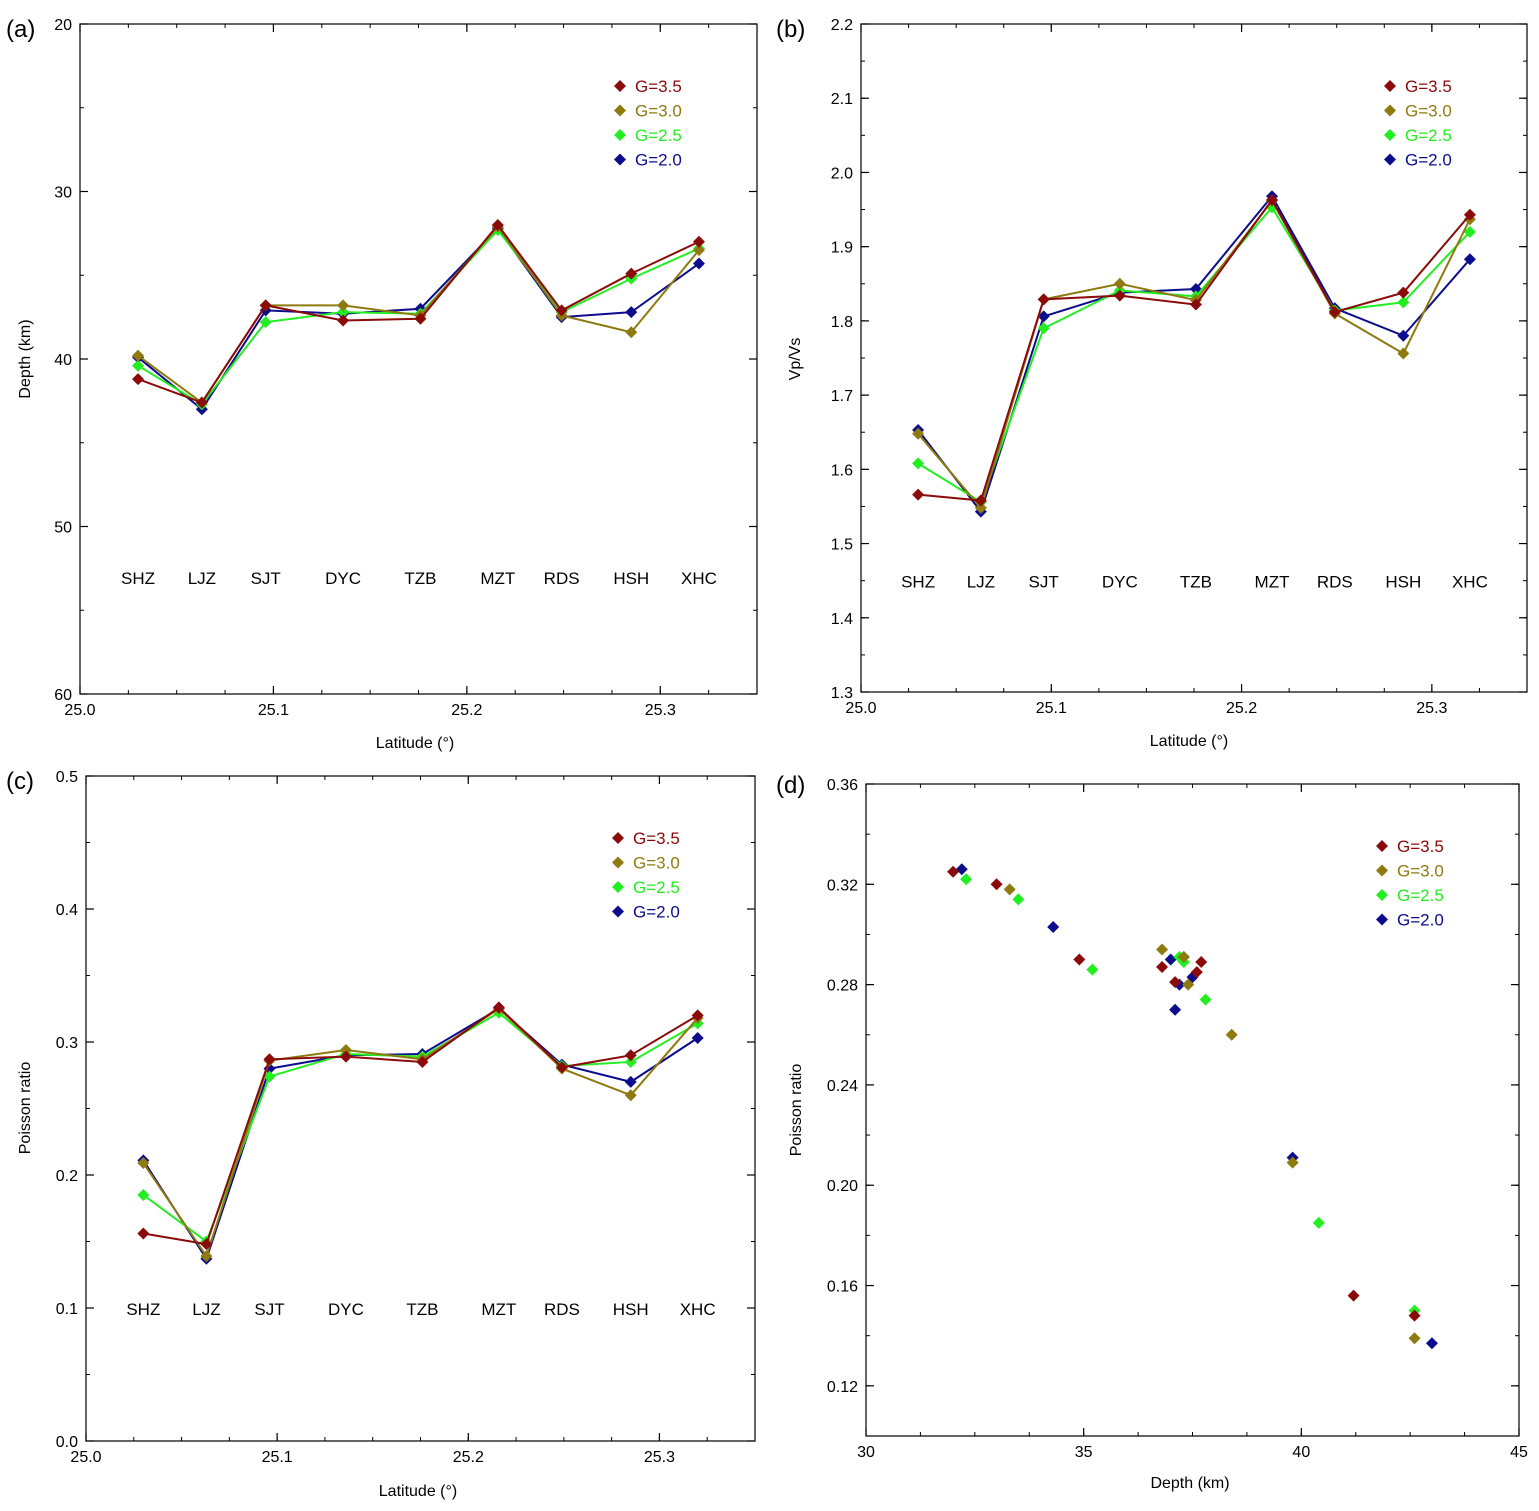 This screenshot has width=1539, height=1511. Describe the element at coordinates (842, 986) in the screenshot. I see `y-tick-label: 0.28` at that location.